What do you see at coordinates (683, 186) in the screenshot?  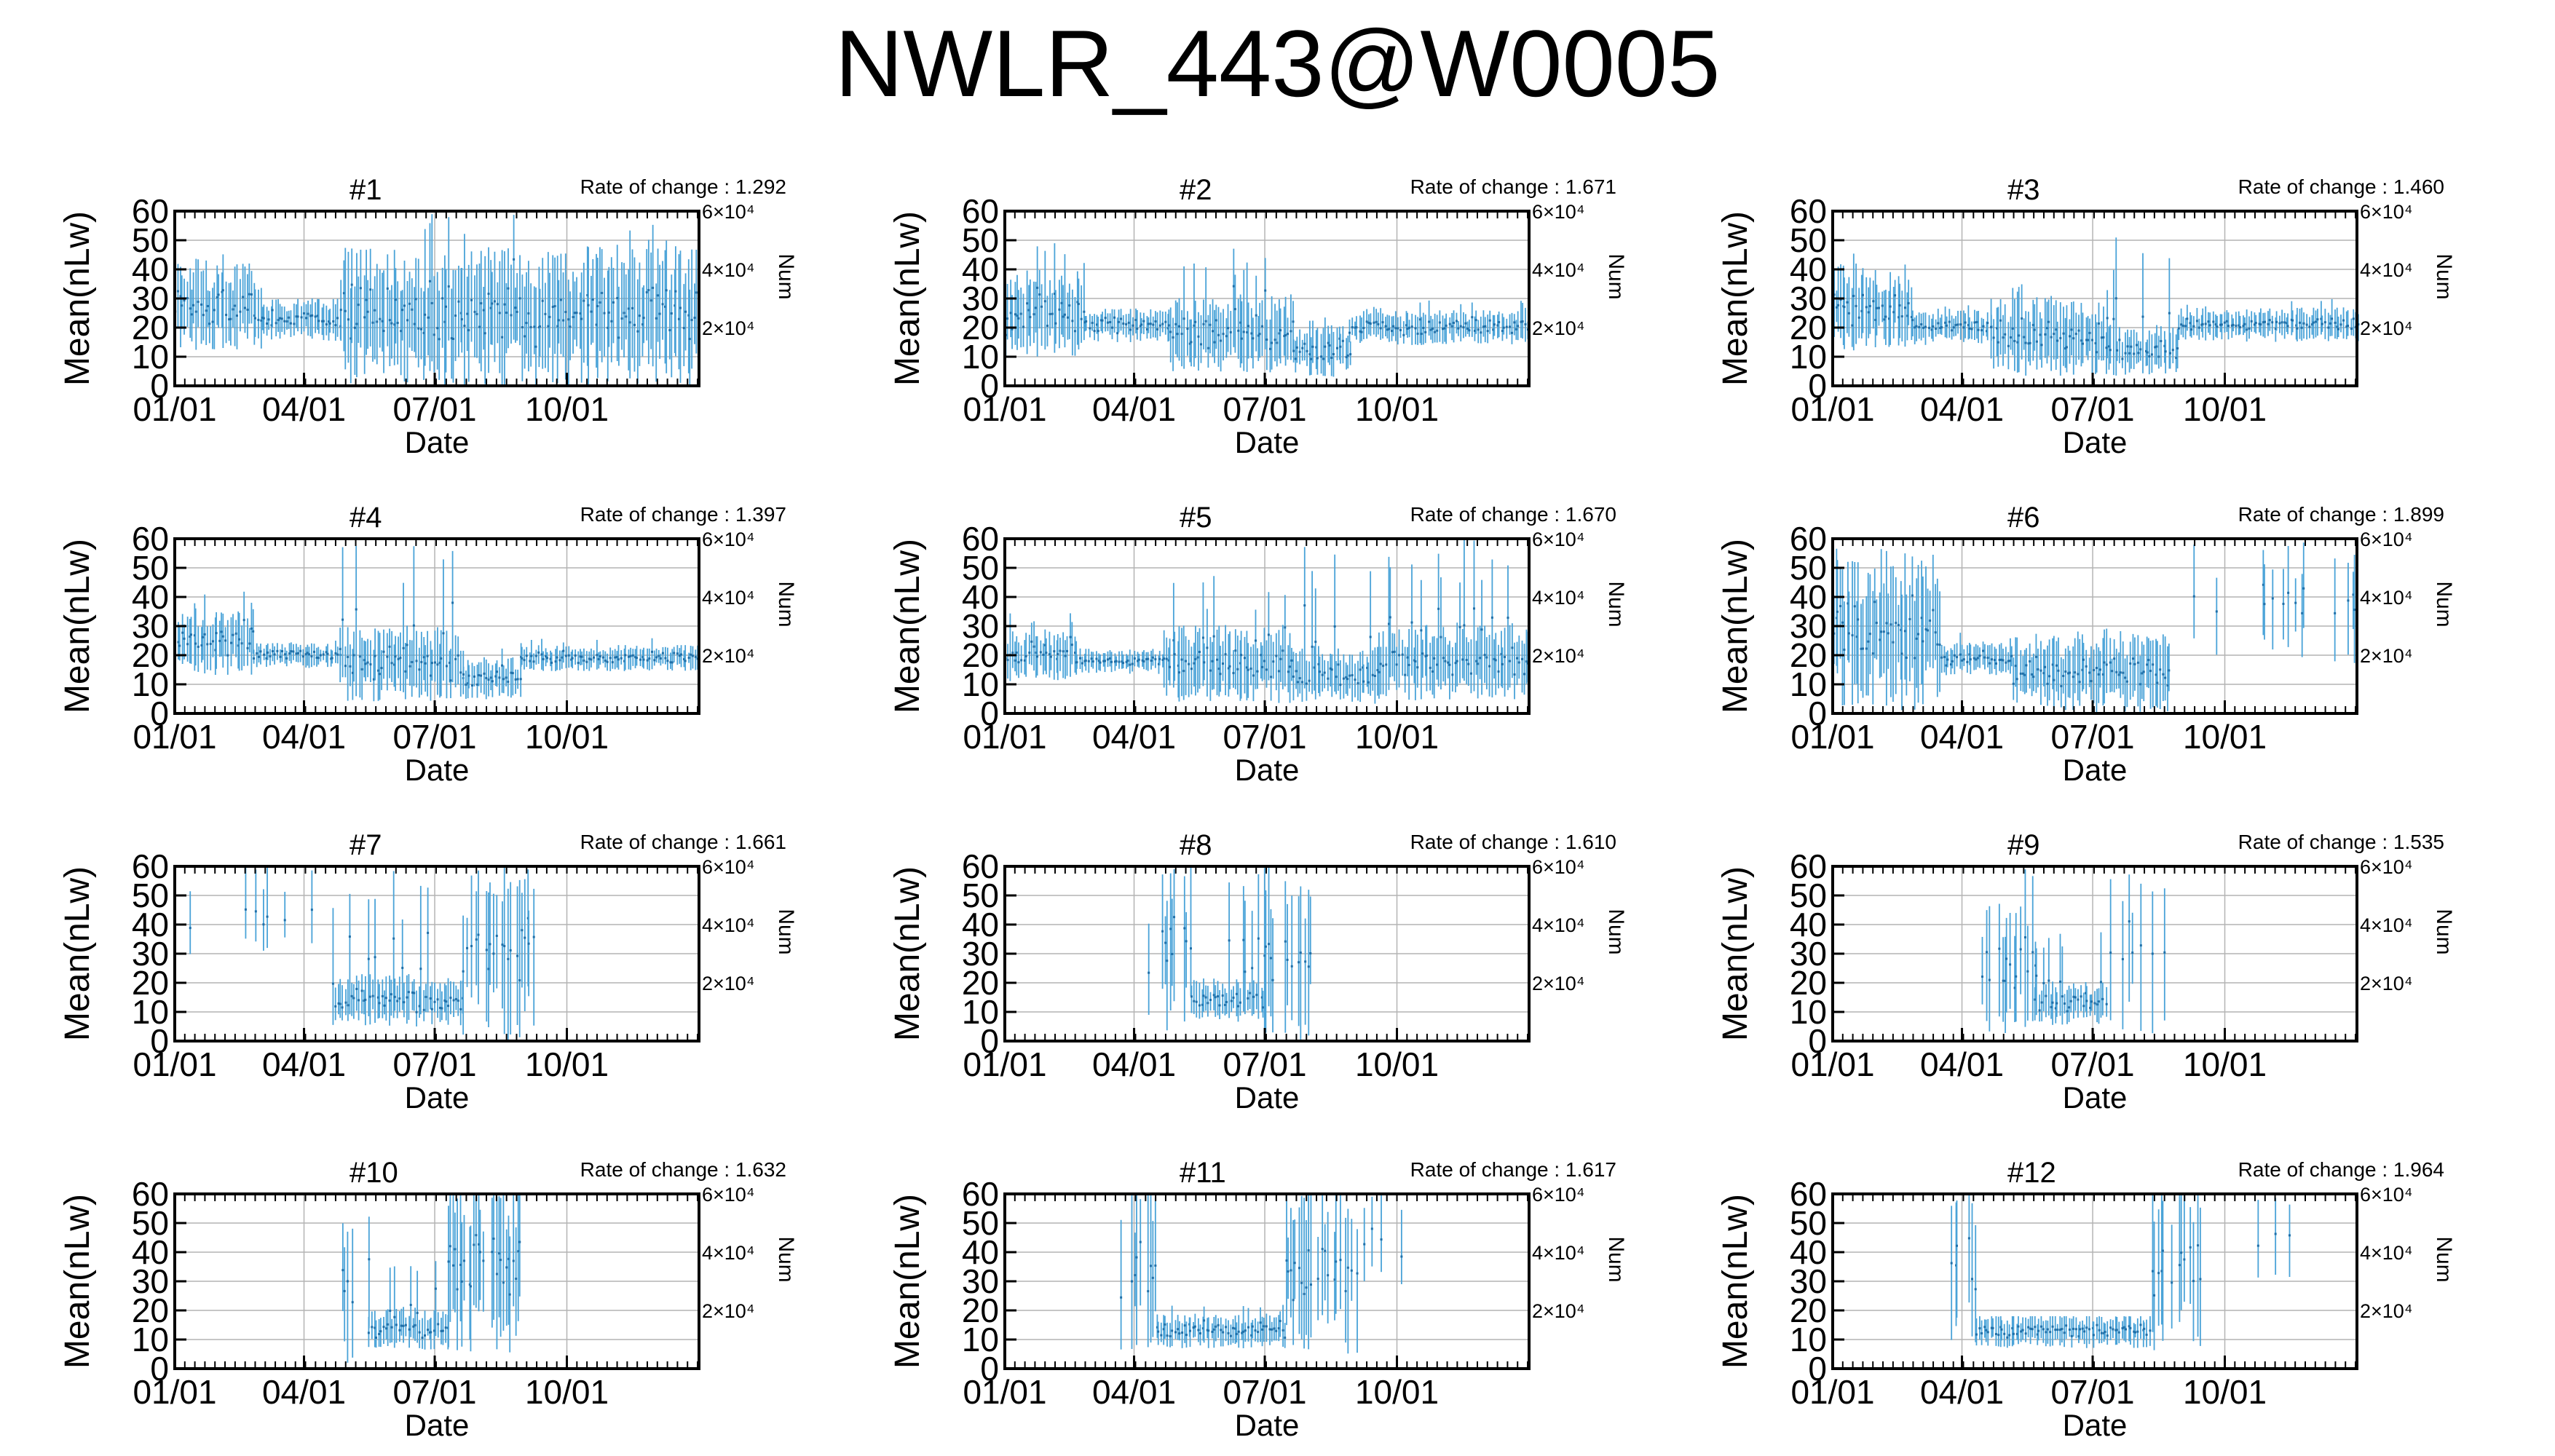 I see `rate-of-change-label: Rate of change : 1.292` at bounding box center [683, 186].